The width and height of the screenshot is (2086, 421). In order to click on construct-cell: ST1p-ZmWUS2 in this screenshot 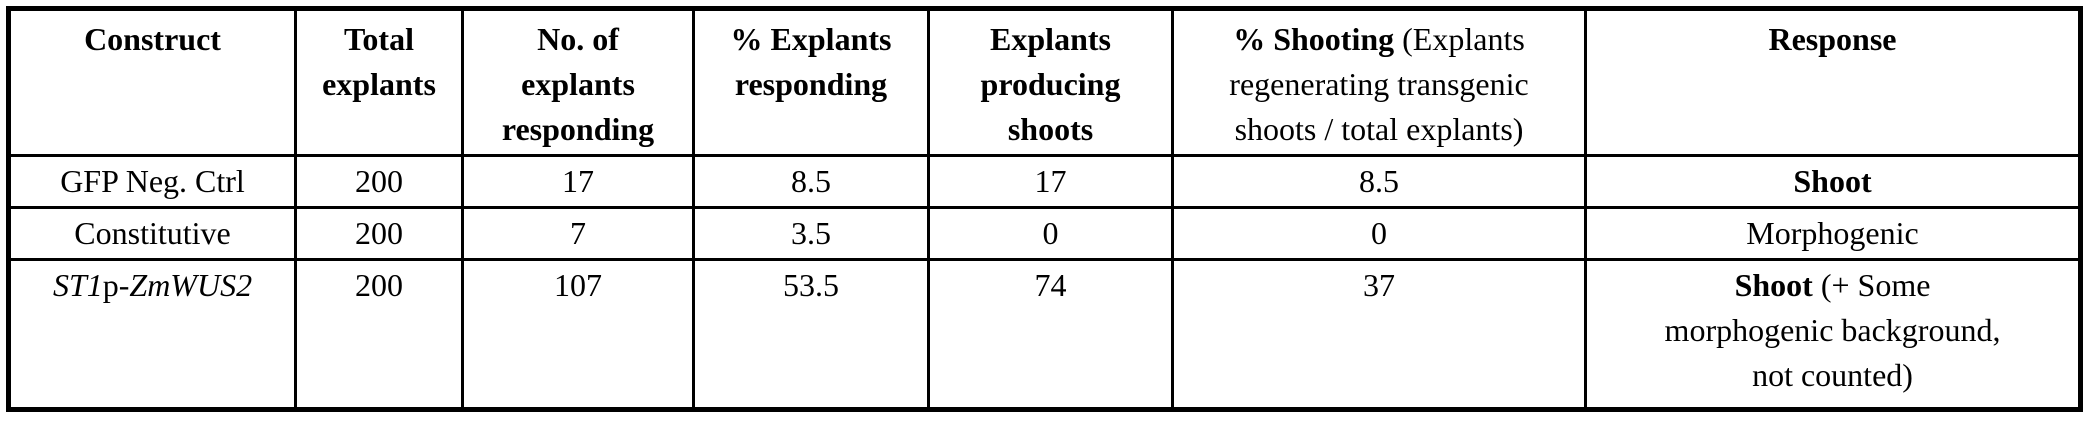, I will do `click(152, 334)`.